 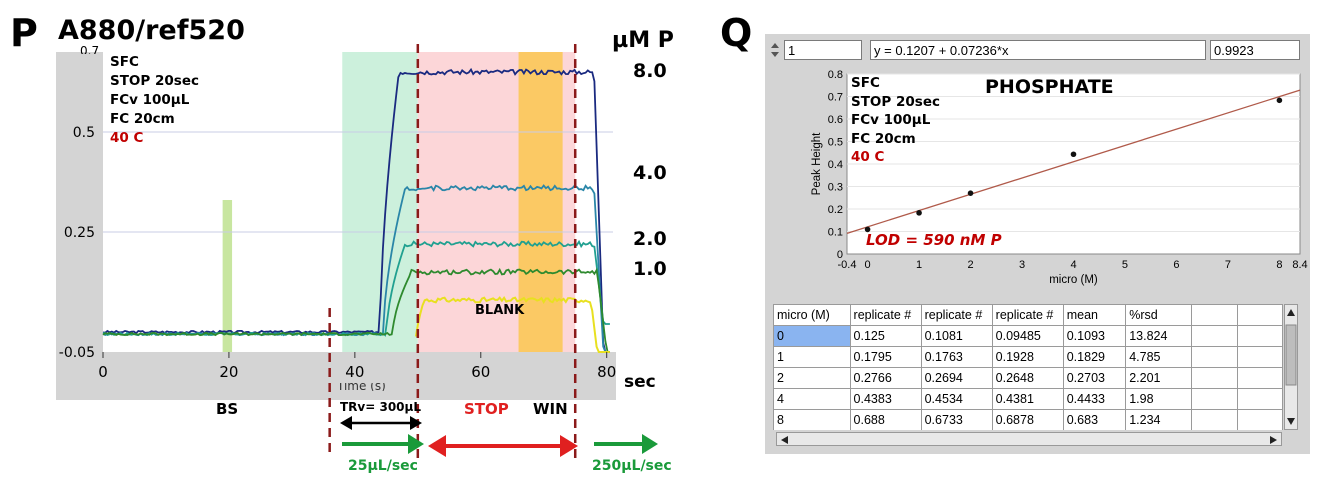 I want to click on conc-label: 2.0, so click(x=650, y=239).